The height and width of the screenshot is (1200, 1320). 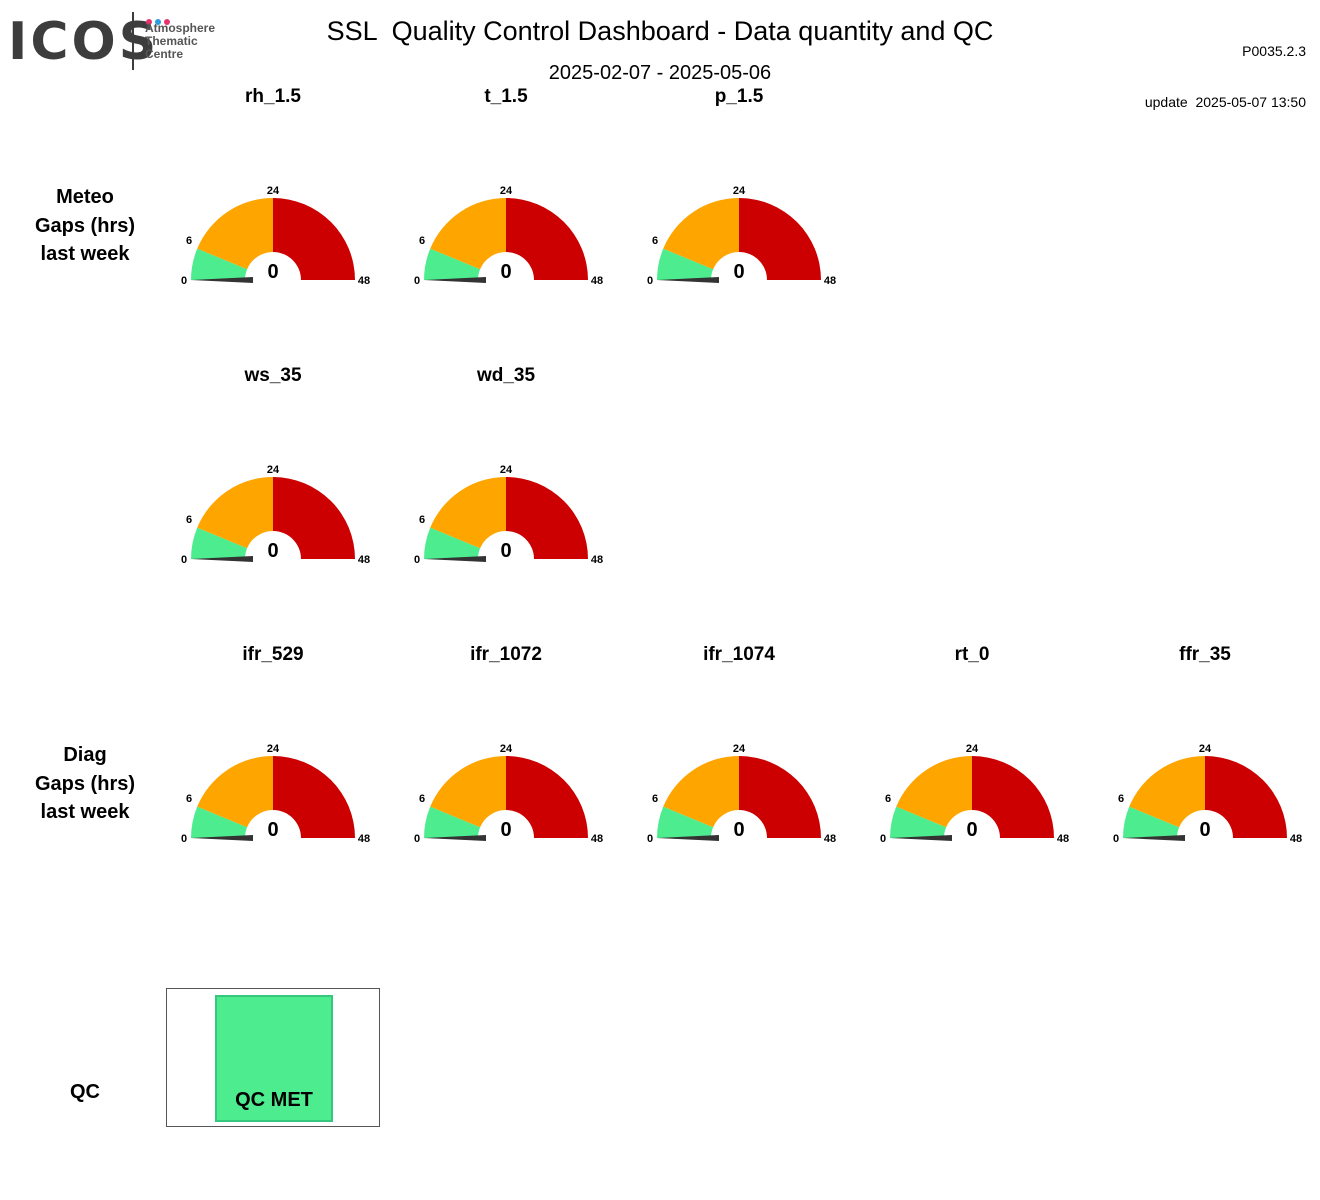 I want to click on qc-panel: QC MET, so click(x=273, y=1057).